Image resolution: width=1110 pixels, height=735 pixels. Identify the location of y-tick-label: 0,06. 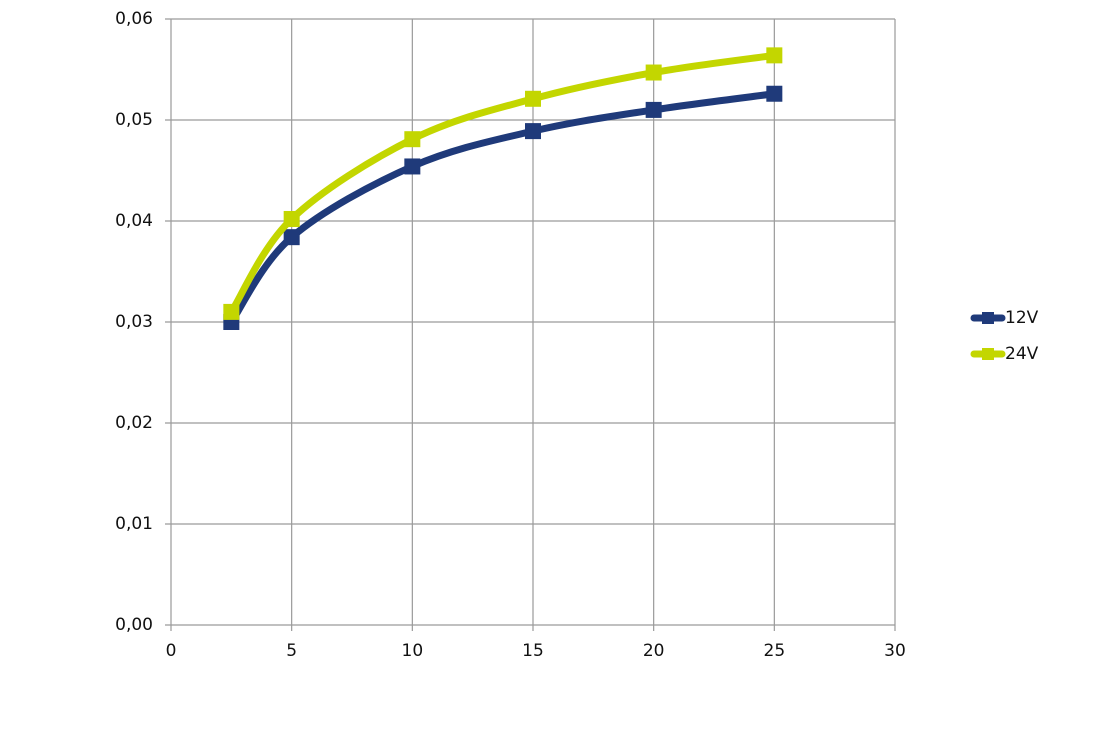
(134, 19).